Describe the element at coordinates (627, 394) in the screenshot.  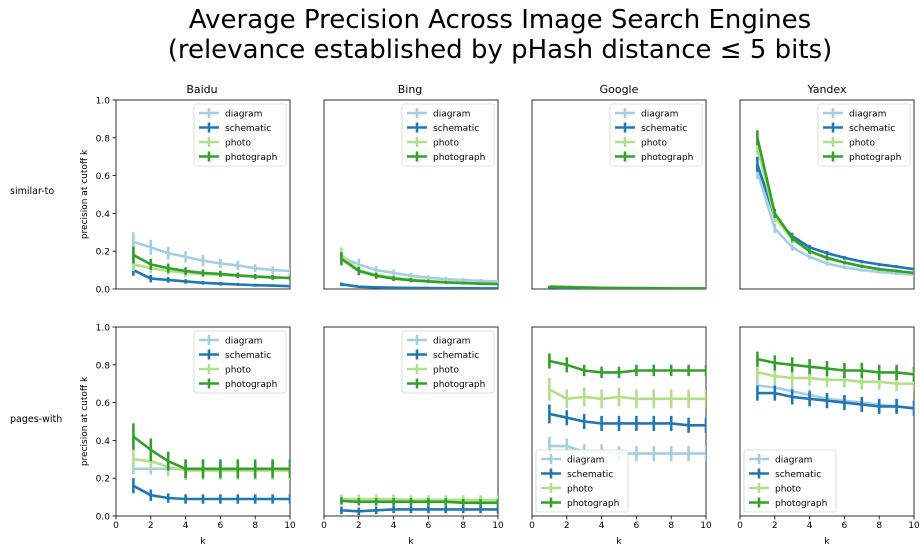
I see `pages-with-google-series-photo` at that location.